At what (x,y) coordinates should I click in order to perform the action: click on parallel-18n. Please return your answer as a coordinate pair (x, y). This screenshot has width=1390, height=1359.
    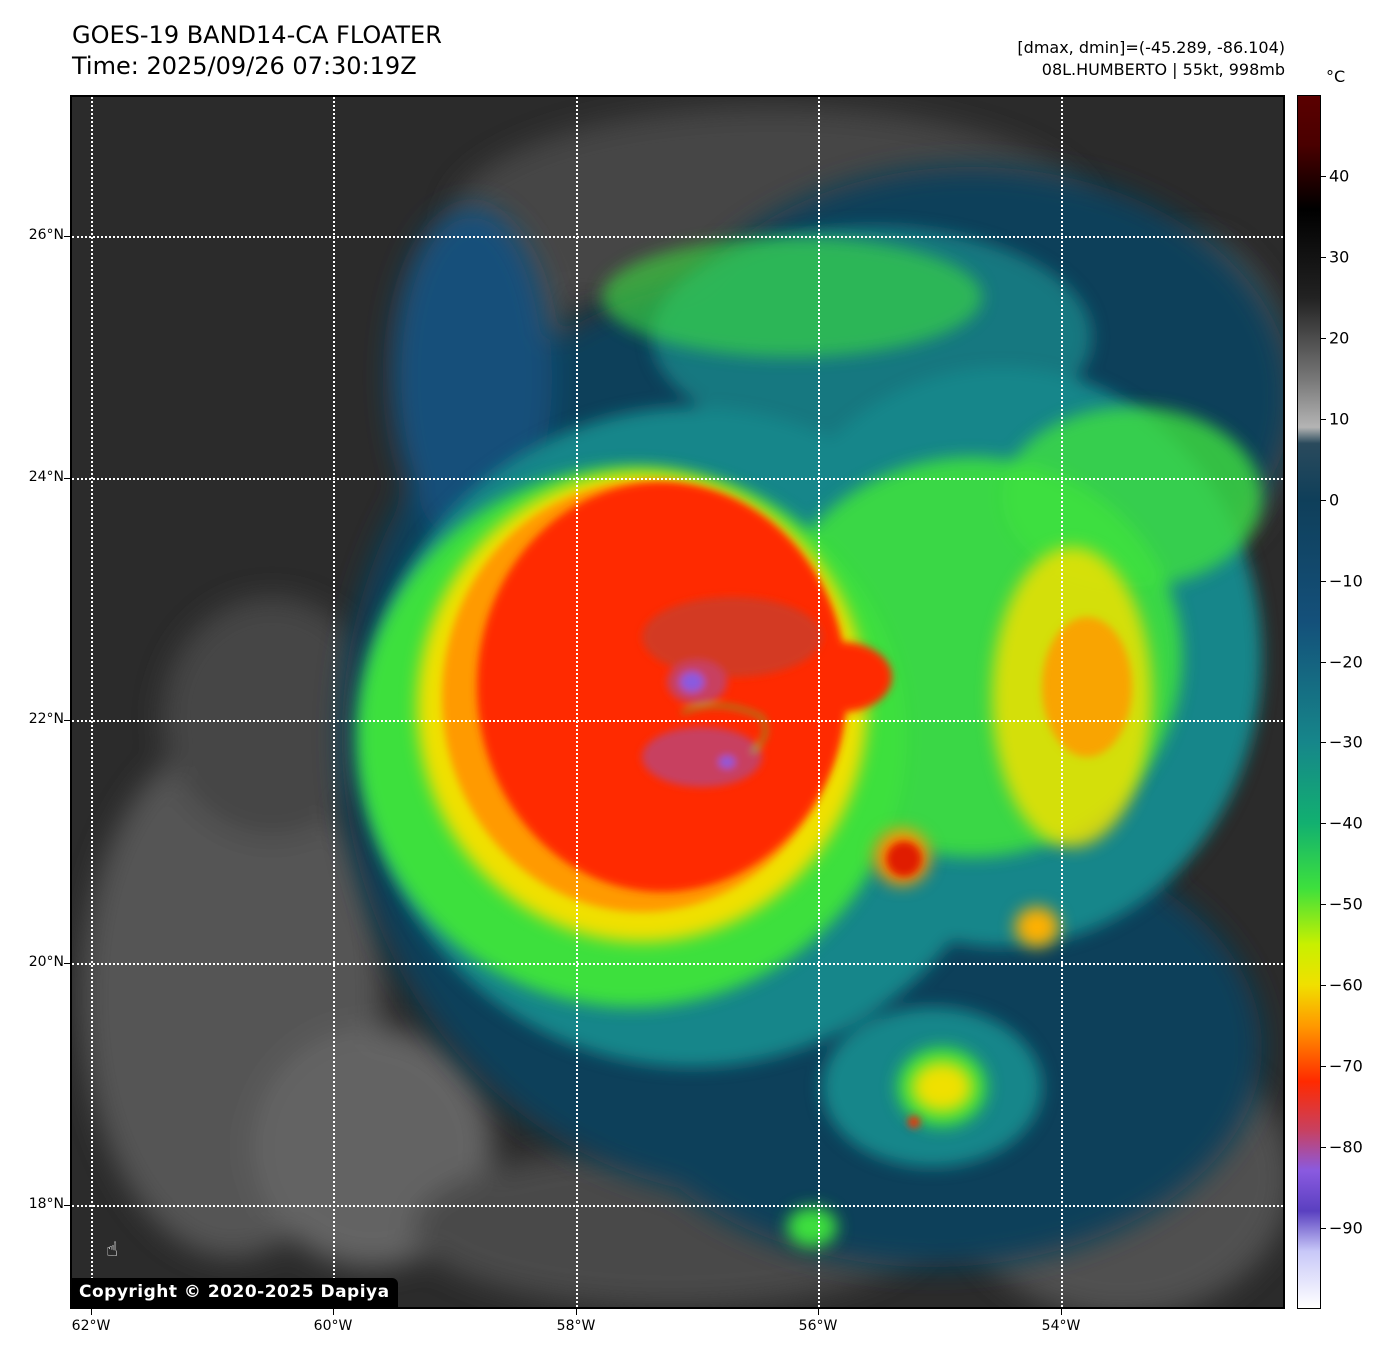
    Looking at the image, I should click on (677, 1206).